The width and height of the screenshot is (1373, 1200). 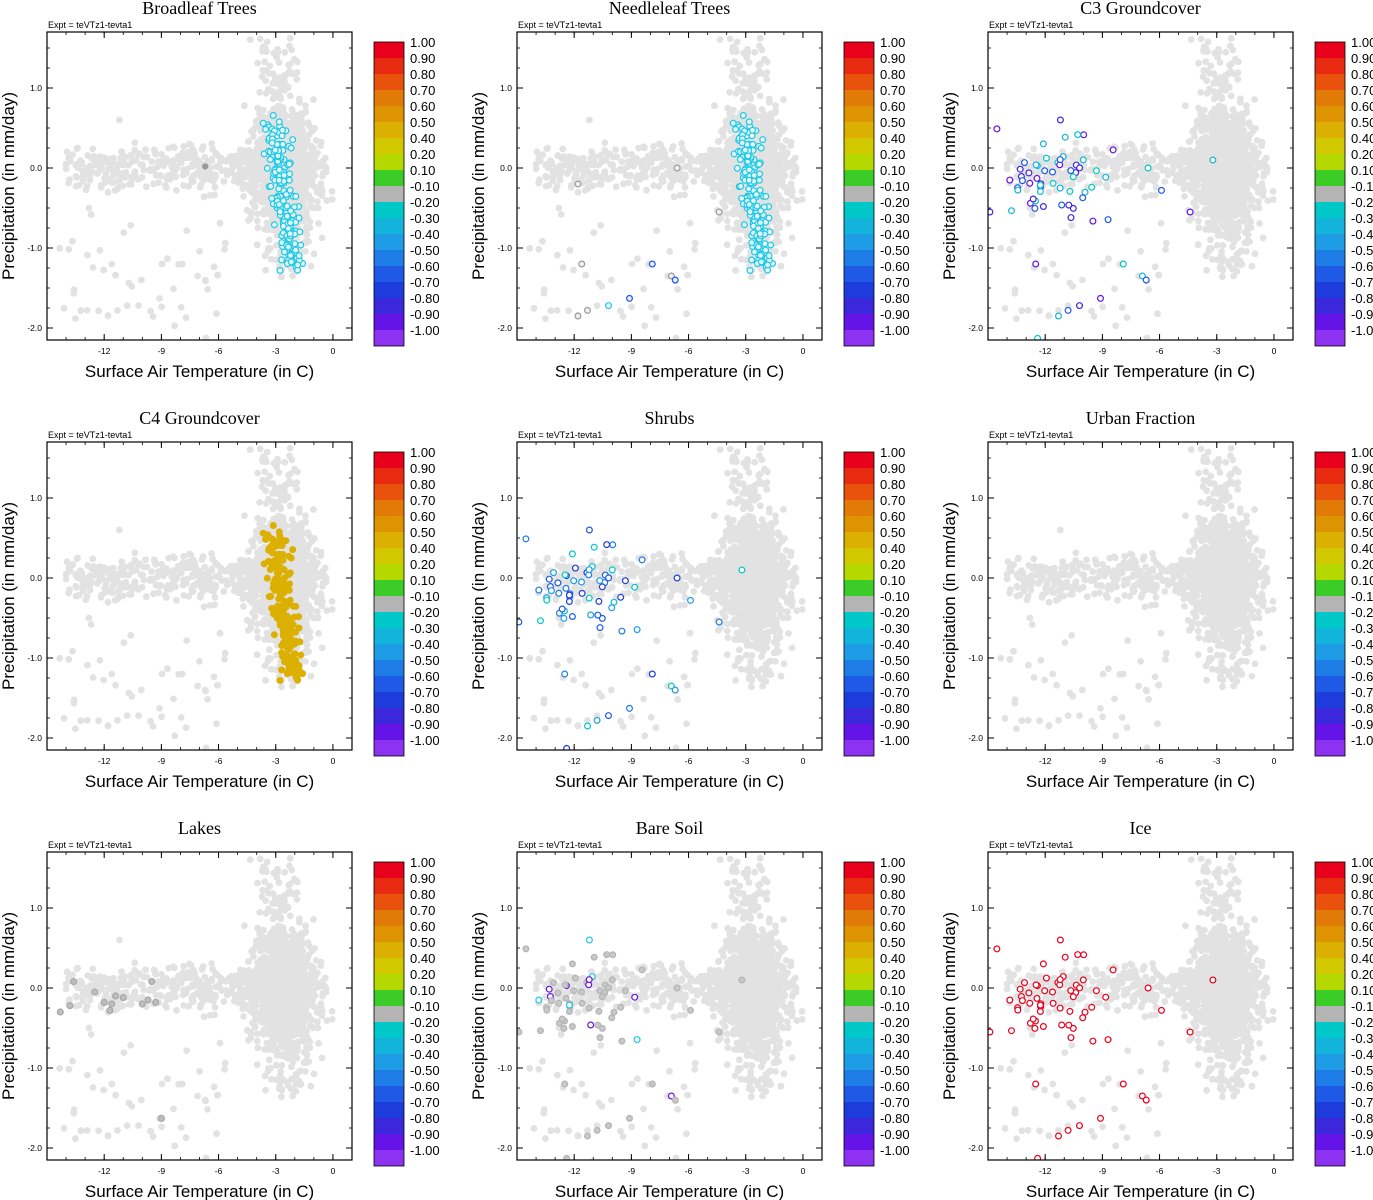 I want to click on y-tick-label: 1.0, so click(x=36, y=88).